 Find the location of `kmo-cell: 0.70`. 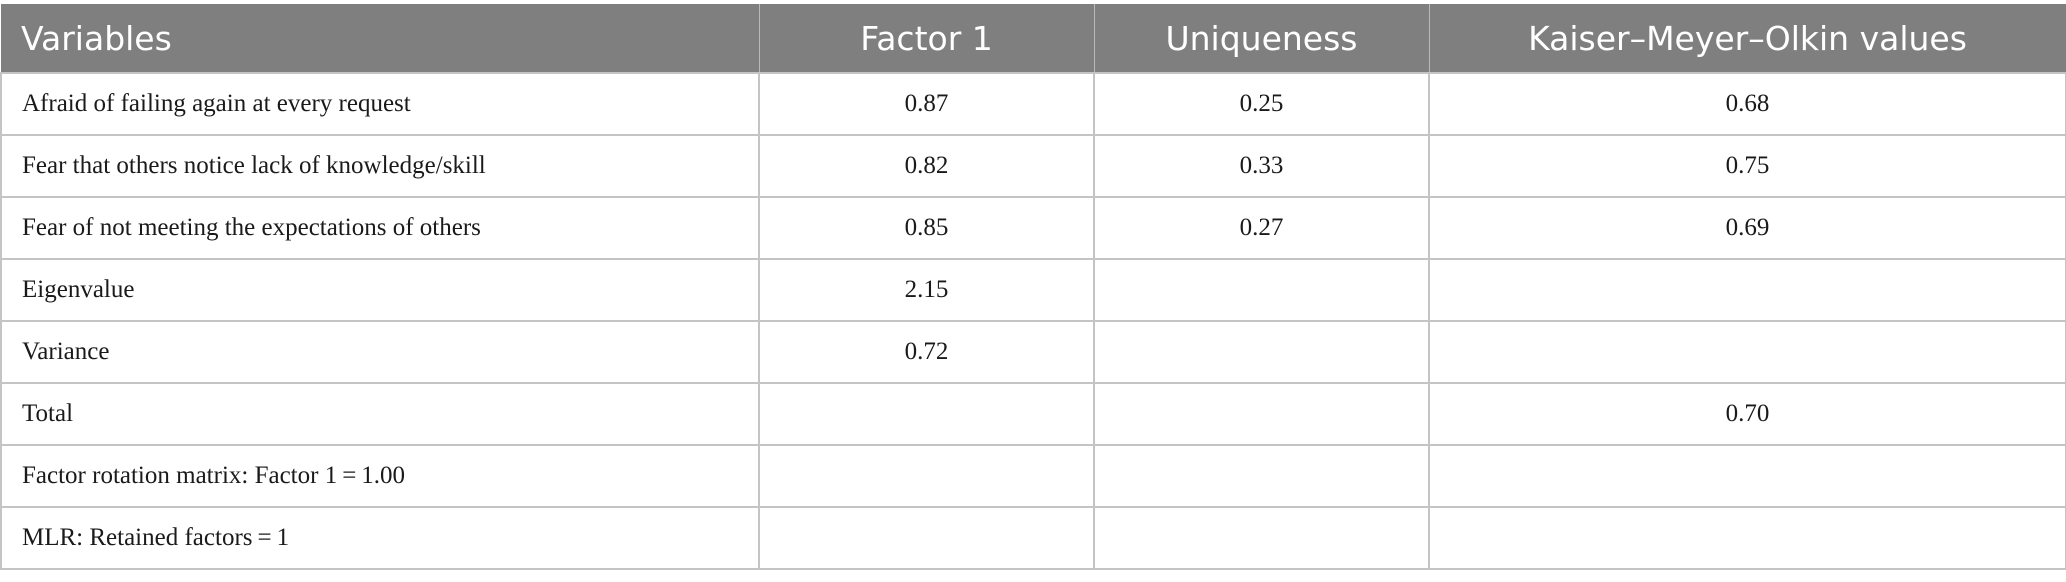

kmo-cell: 0.70 is located at coordinates (1747, 414).